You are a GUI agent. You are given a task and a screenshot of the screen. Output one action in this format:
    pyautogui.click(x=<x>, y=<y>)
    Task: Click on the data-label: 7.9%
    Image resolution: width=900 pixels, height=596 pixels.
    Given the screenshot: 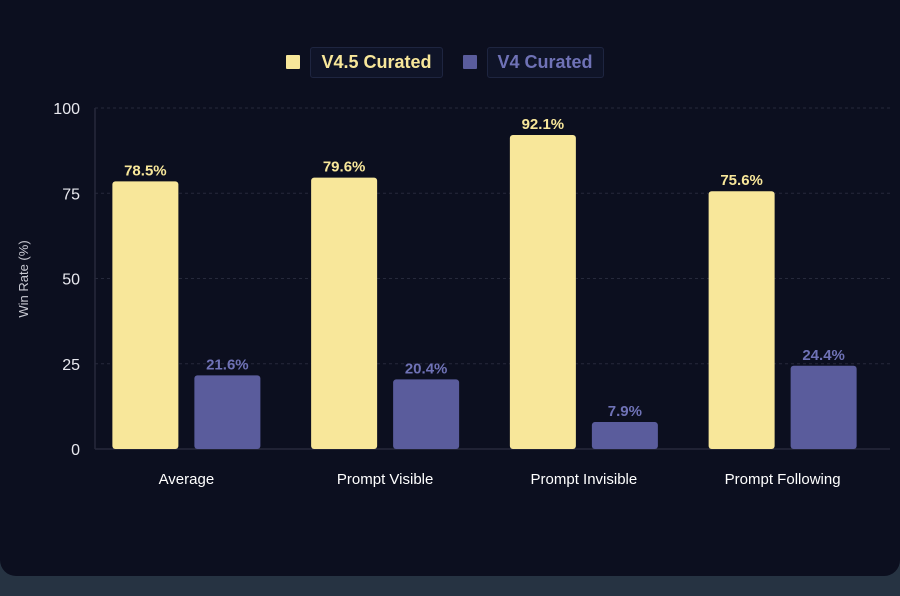 What is the action you would take?
    pyautogui.click(x=625, y=411)
    